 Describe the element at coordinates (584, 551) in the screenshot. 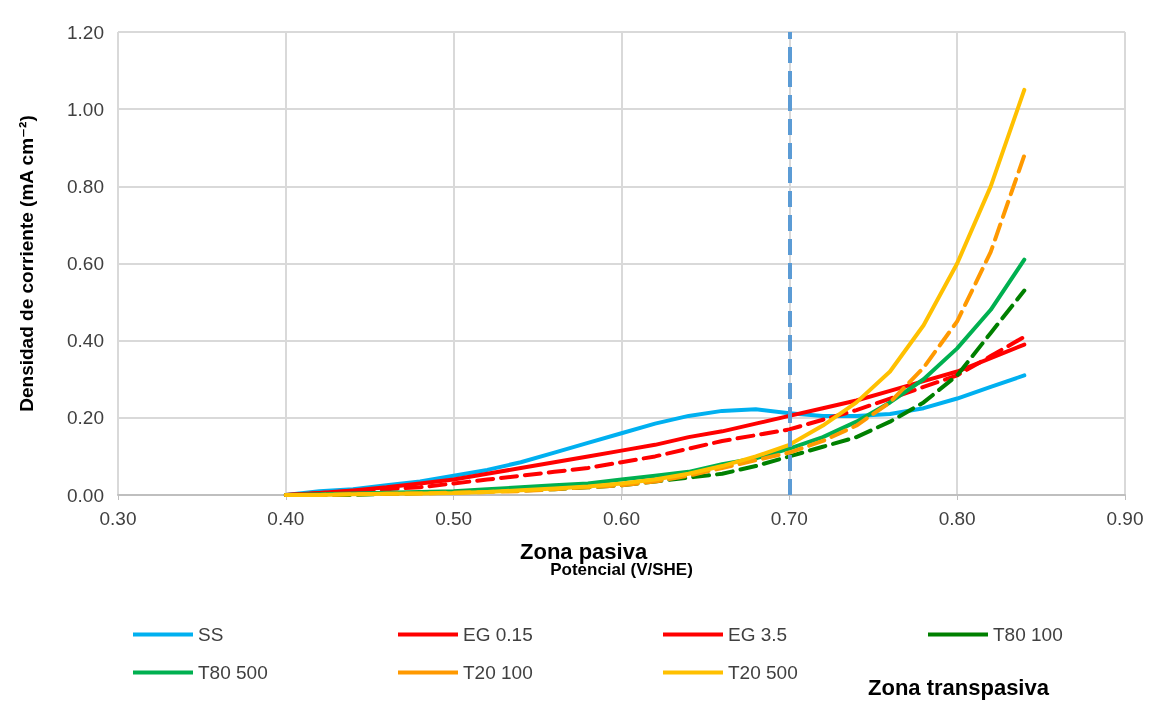

I see `text: Zona pasiva` at that location.